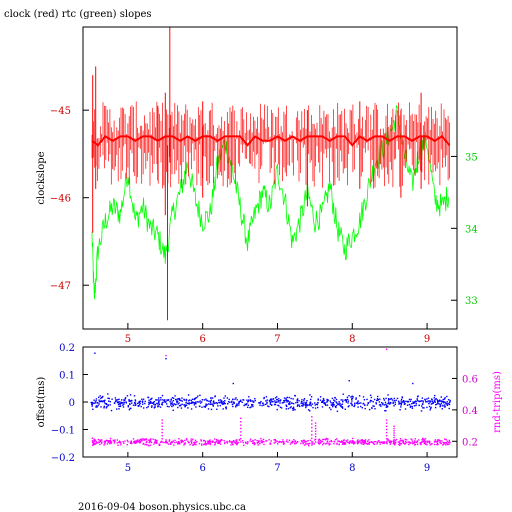  I want to click on clock-slope-series-line, so click(271, 141).